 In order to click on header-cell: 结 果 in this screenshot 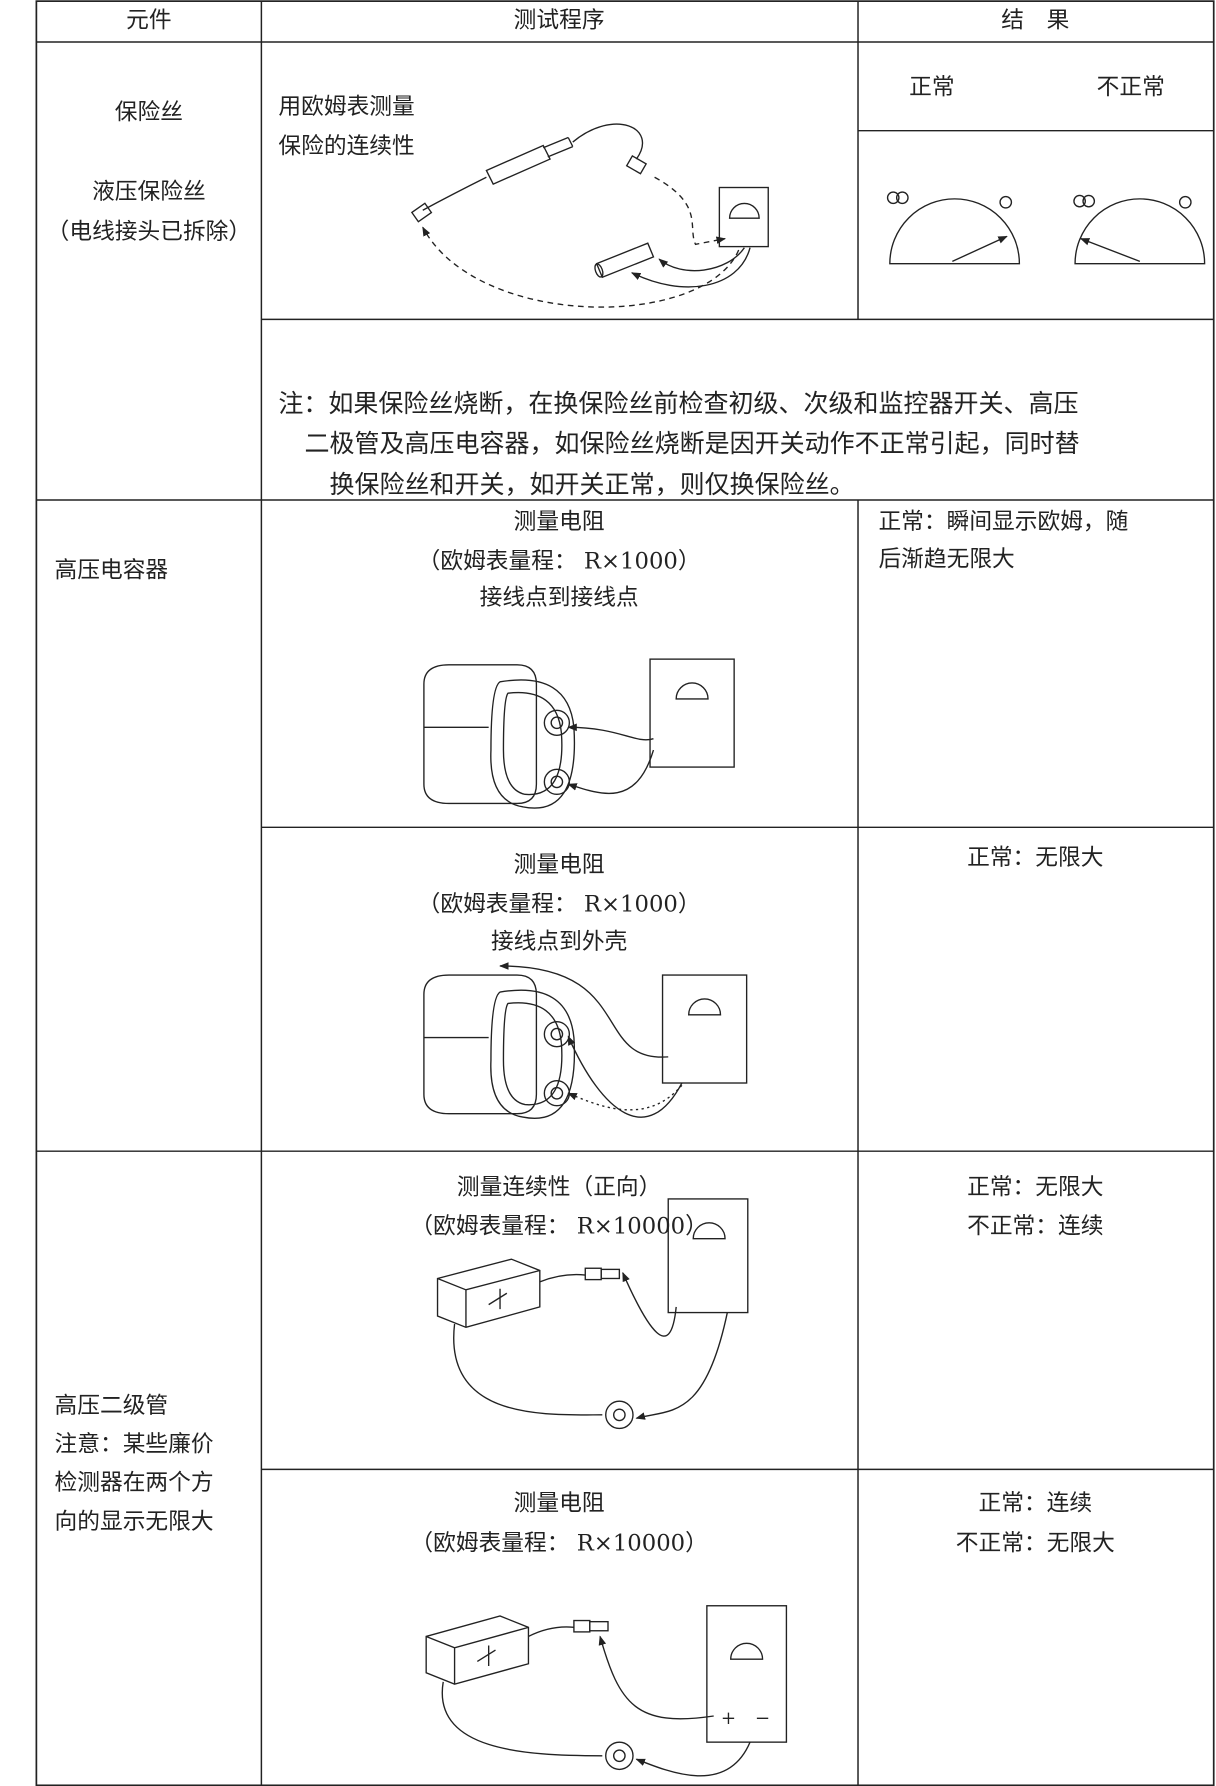, I will do `click(1035, 21)`.